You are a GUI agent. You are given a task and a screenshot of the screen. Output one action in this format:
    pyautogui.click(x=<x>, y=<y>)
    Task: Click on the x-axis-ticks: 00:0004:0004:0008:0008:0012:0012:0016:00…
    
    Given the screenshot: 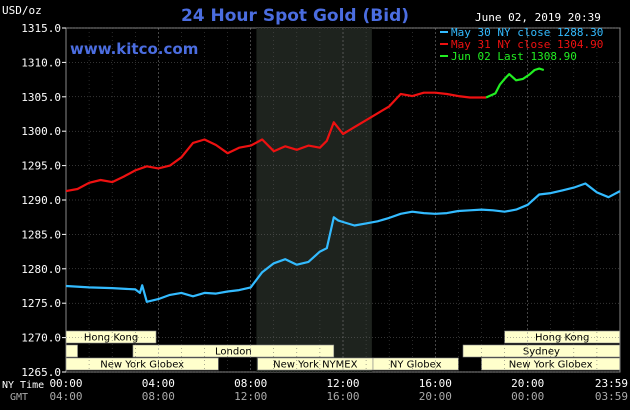 What is the action you would take?
    pyautogui.click(x=338, y=390)
    